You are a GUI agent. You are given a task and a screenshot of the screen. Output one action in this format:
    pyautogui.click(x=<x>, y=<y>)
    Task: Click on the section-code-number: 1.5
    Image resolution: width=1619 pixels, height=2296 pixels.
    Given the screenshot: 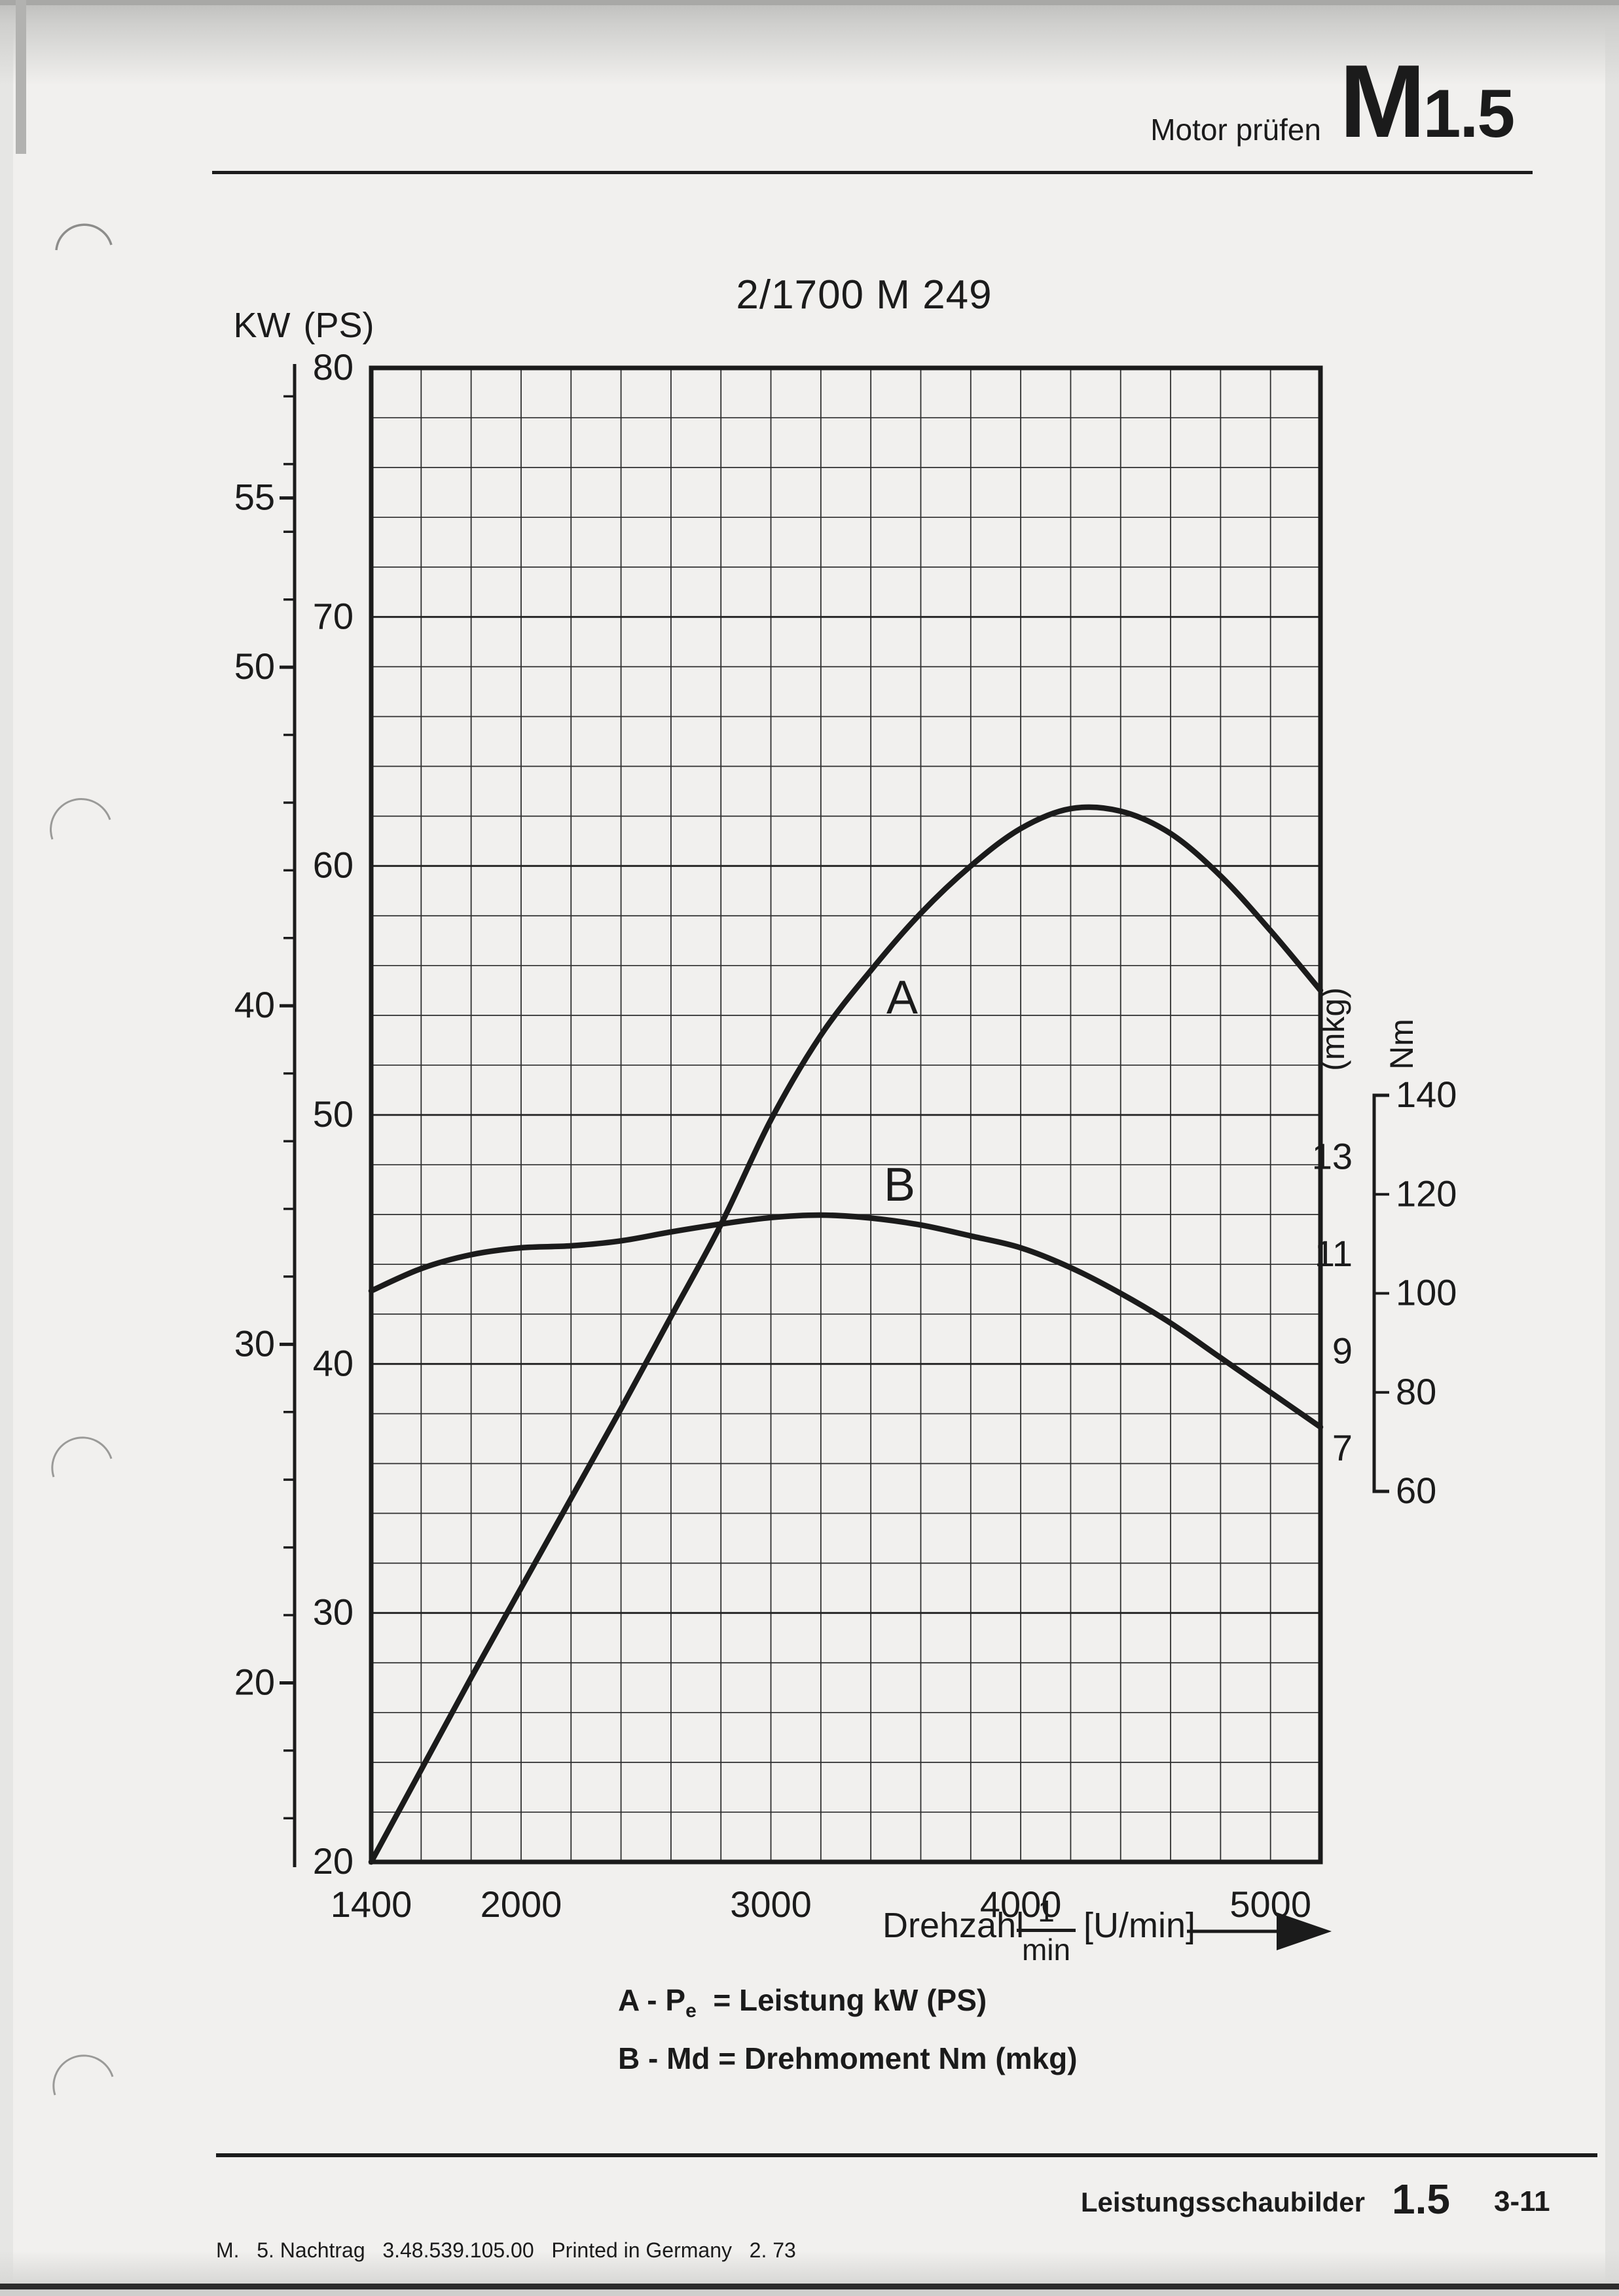 What is the action you would take?
    pyautogui.click(x=1469, y=114)
    